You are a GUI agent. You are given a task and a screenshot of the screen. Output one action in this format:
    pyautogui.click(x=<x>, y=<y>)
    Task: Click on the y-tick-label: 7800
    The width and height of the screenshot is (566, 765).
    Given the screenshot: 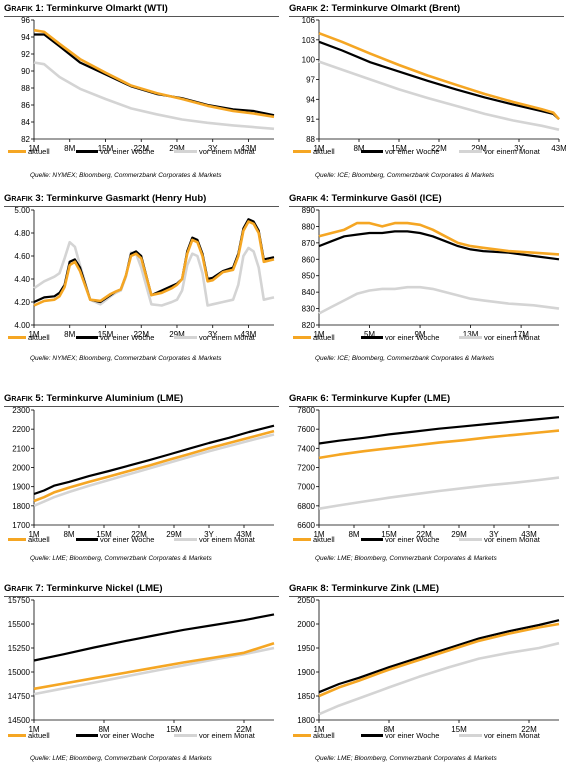 What is the action you would take?
    pyautogui.click(x=306, y=410)
    